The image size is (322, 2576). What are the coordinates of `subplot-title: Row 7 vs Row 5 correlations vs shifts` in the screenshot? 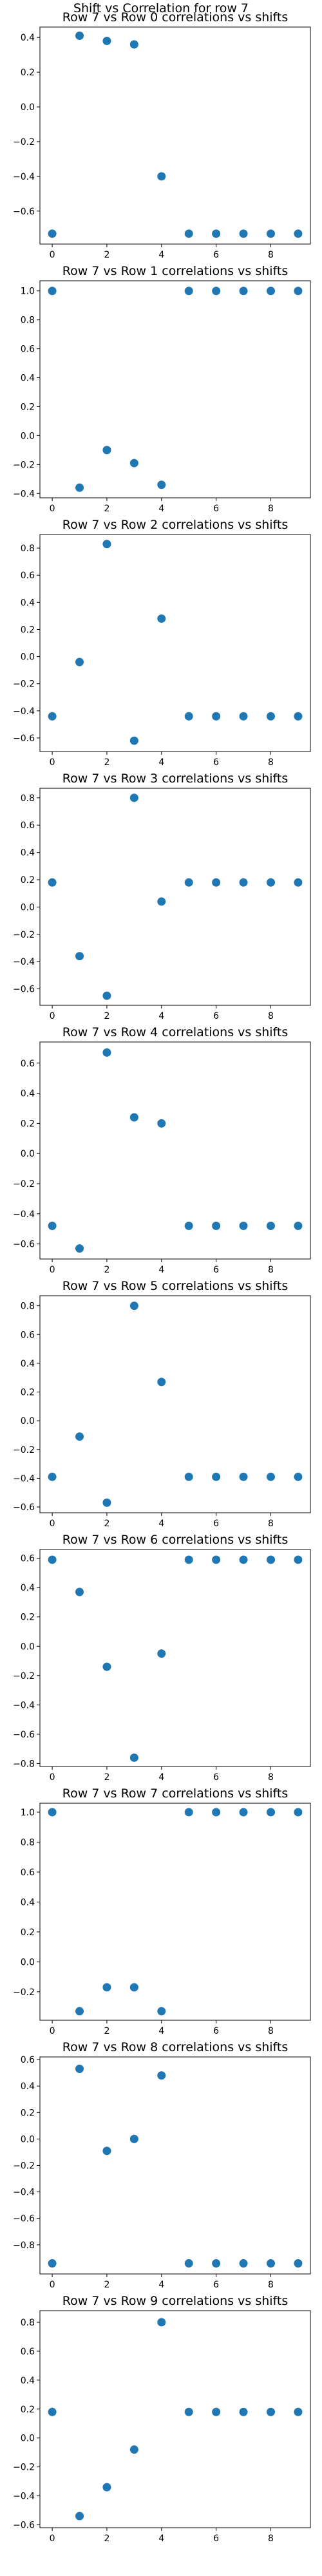 It's located at (175, 1286).